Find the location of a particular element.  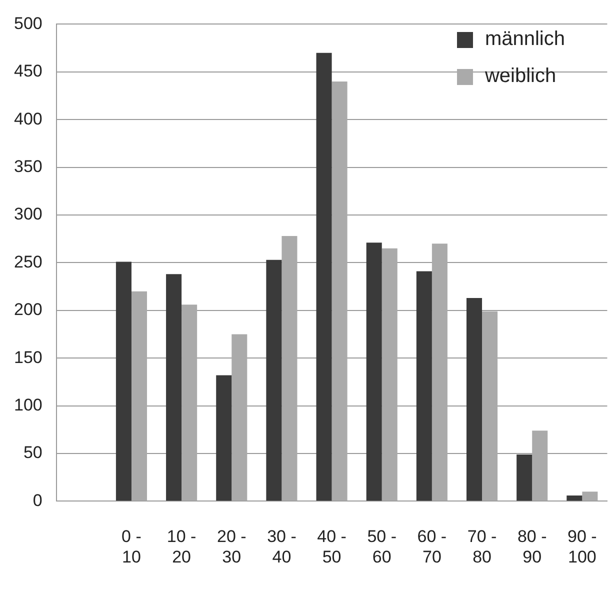

x-tick-label: 80 - 90 is located at coordinates (532, 546).